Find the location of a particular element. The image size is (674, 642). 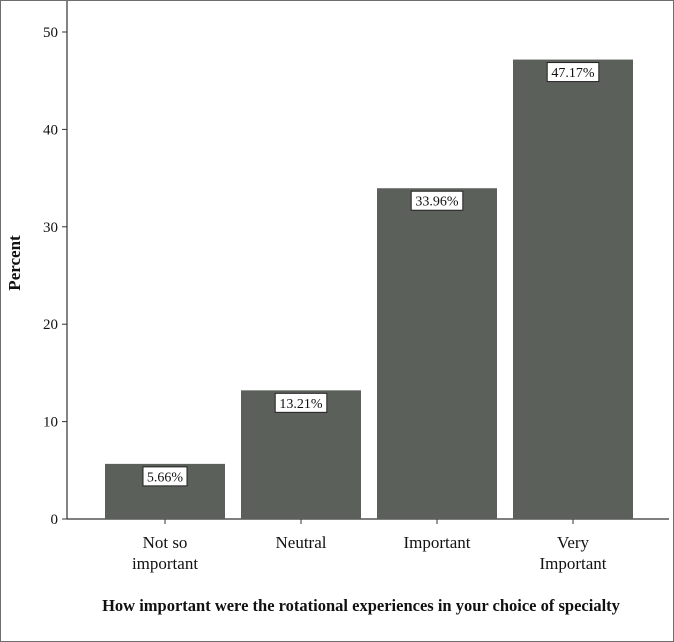

y-tick-label: 30 is located at coordinates (50, 228).